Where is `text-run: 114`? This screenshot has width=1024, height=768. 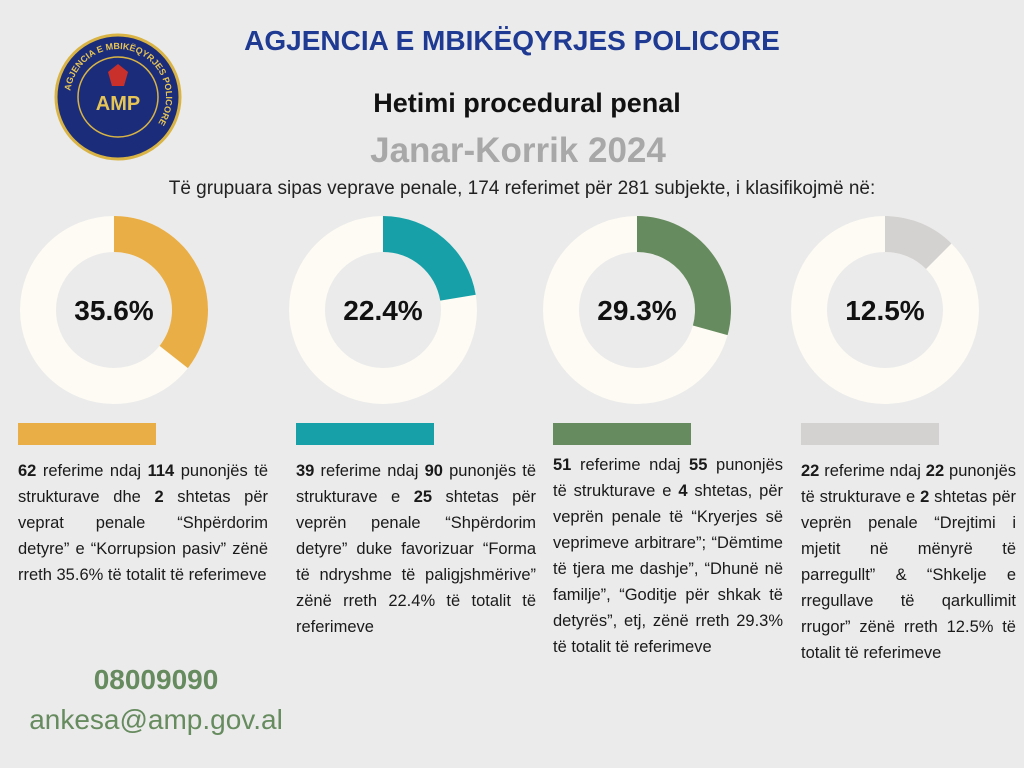
text-run: 114 is located at coordinates (161, 471).